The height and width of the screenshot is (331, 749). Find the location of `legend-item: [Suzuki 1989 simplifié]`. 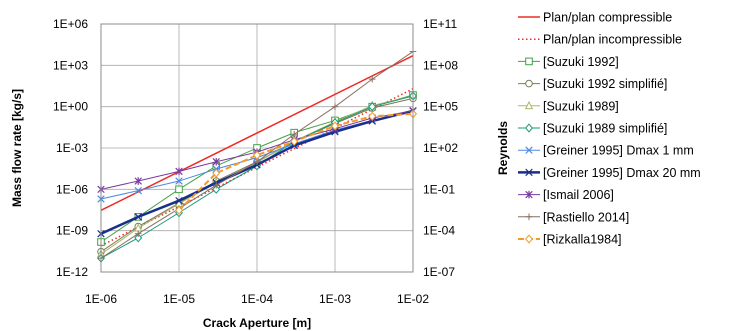

legend-item: [Suzuki 1989 simplifié] is located at coordinates (592, 129).